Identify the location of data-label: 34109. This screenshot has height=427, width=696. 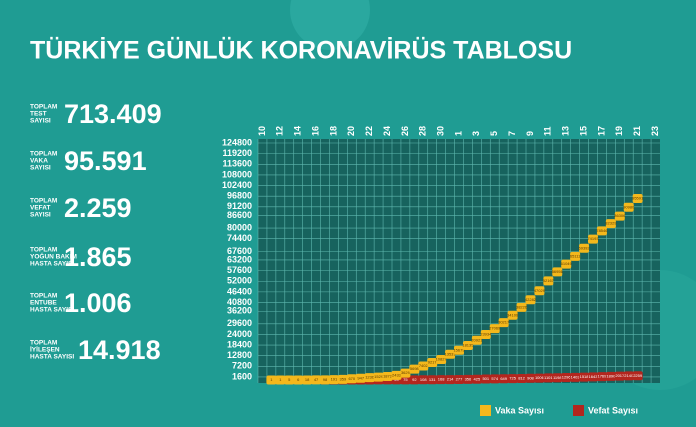
(513, 314).